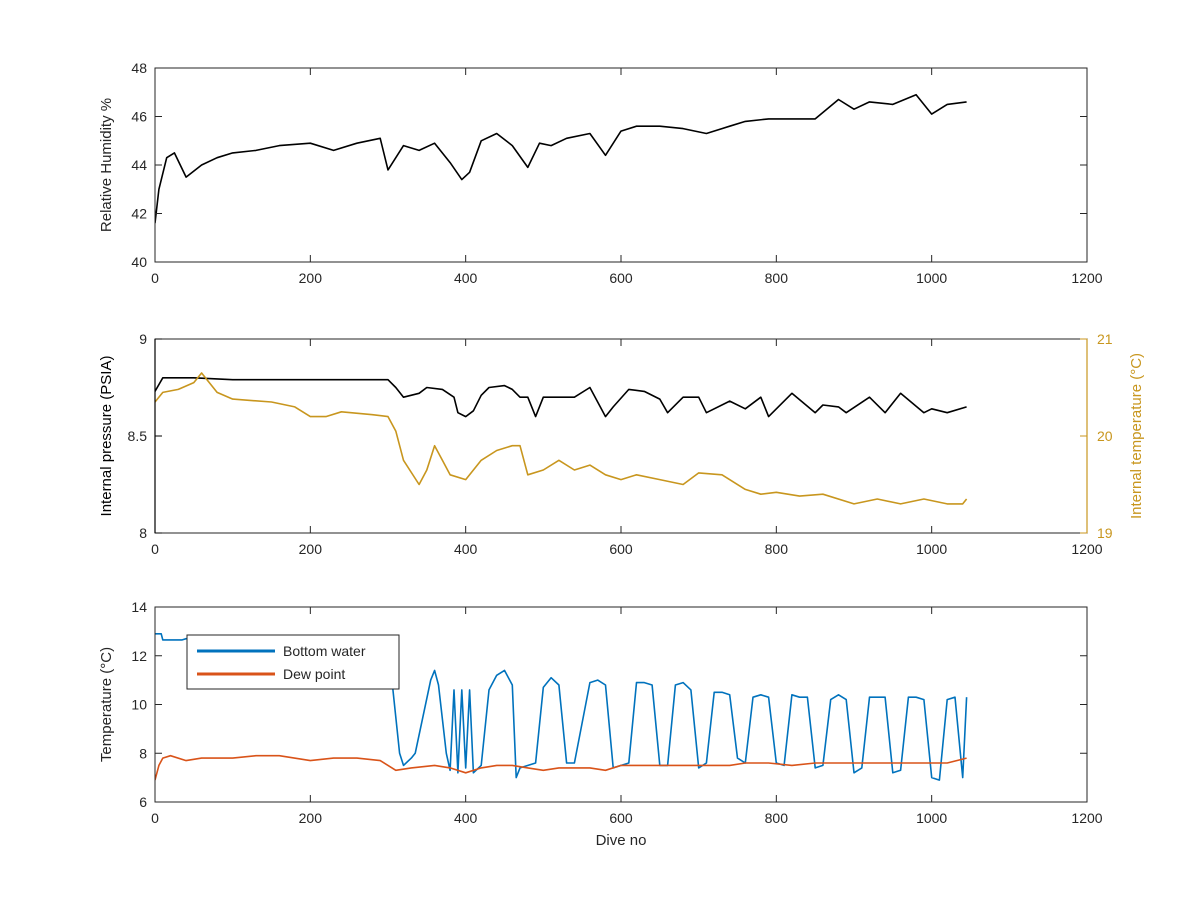  Describe the element at coordinates (1105, 339) in the screenshot. I see `y-tick-label-right: 21` at that location.